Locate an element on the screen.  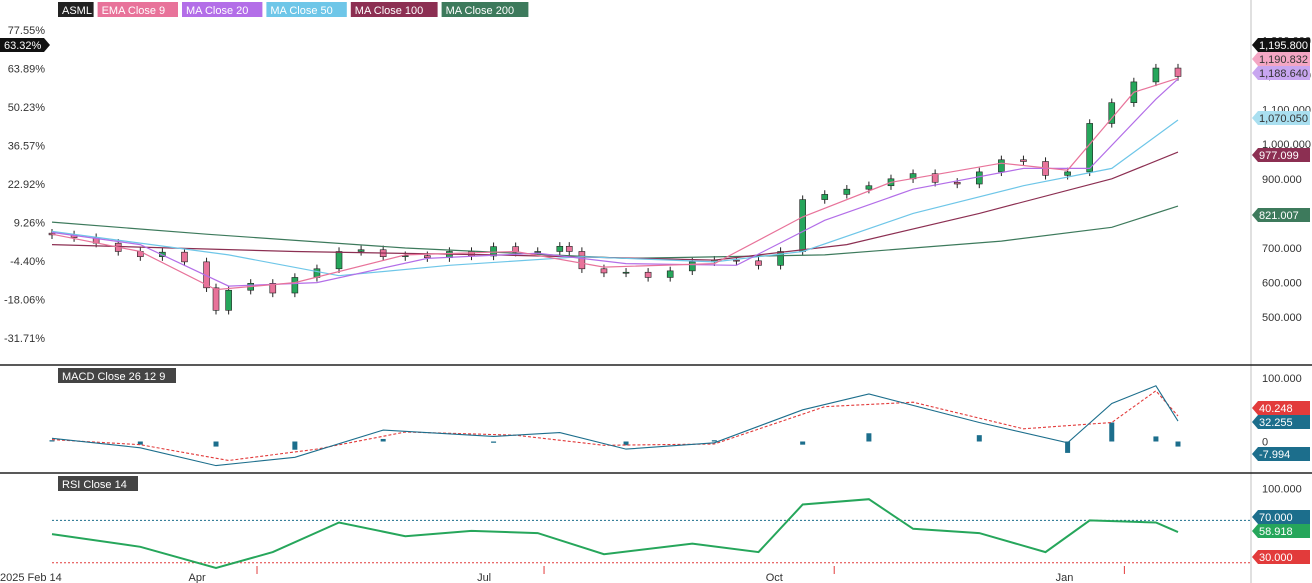
right-axis-tick: 600.000 is located at coordinates (1282, 284).